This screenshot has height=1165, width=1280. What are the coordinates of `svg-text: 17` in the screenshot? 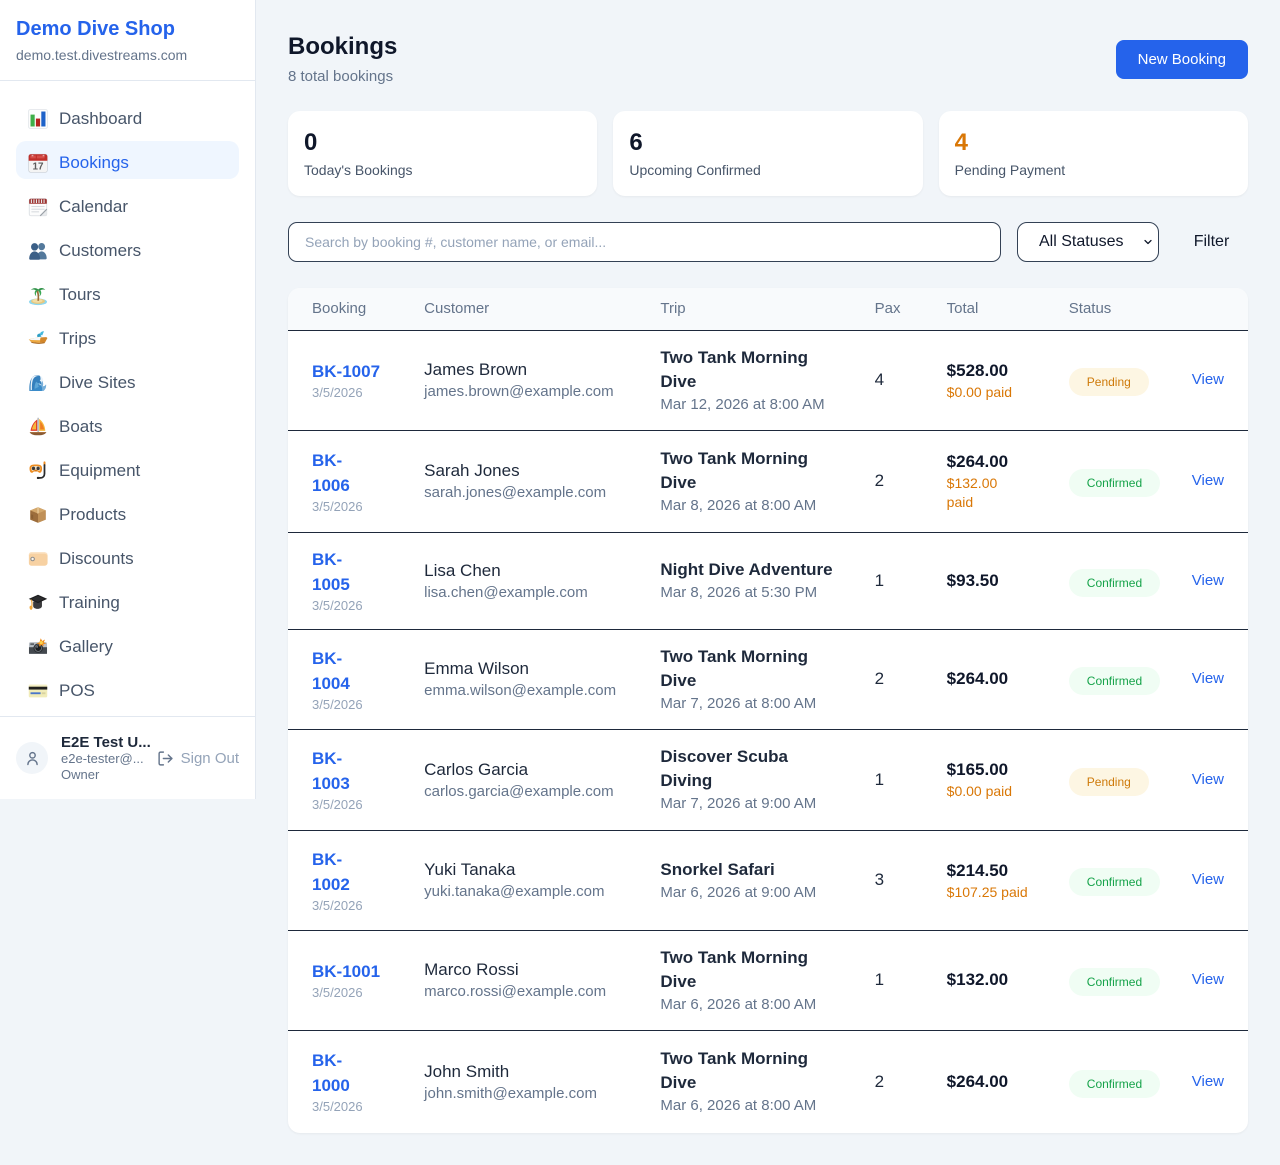 It's located at (38, 166).